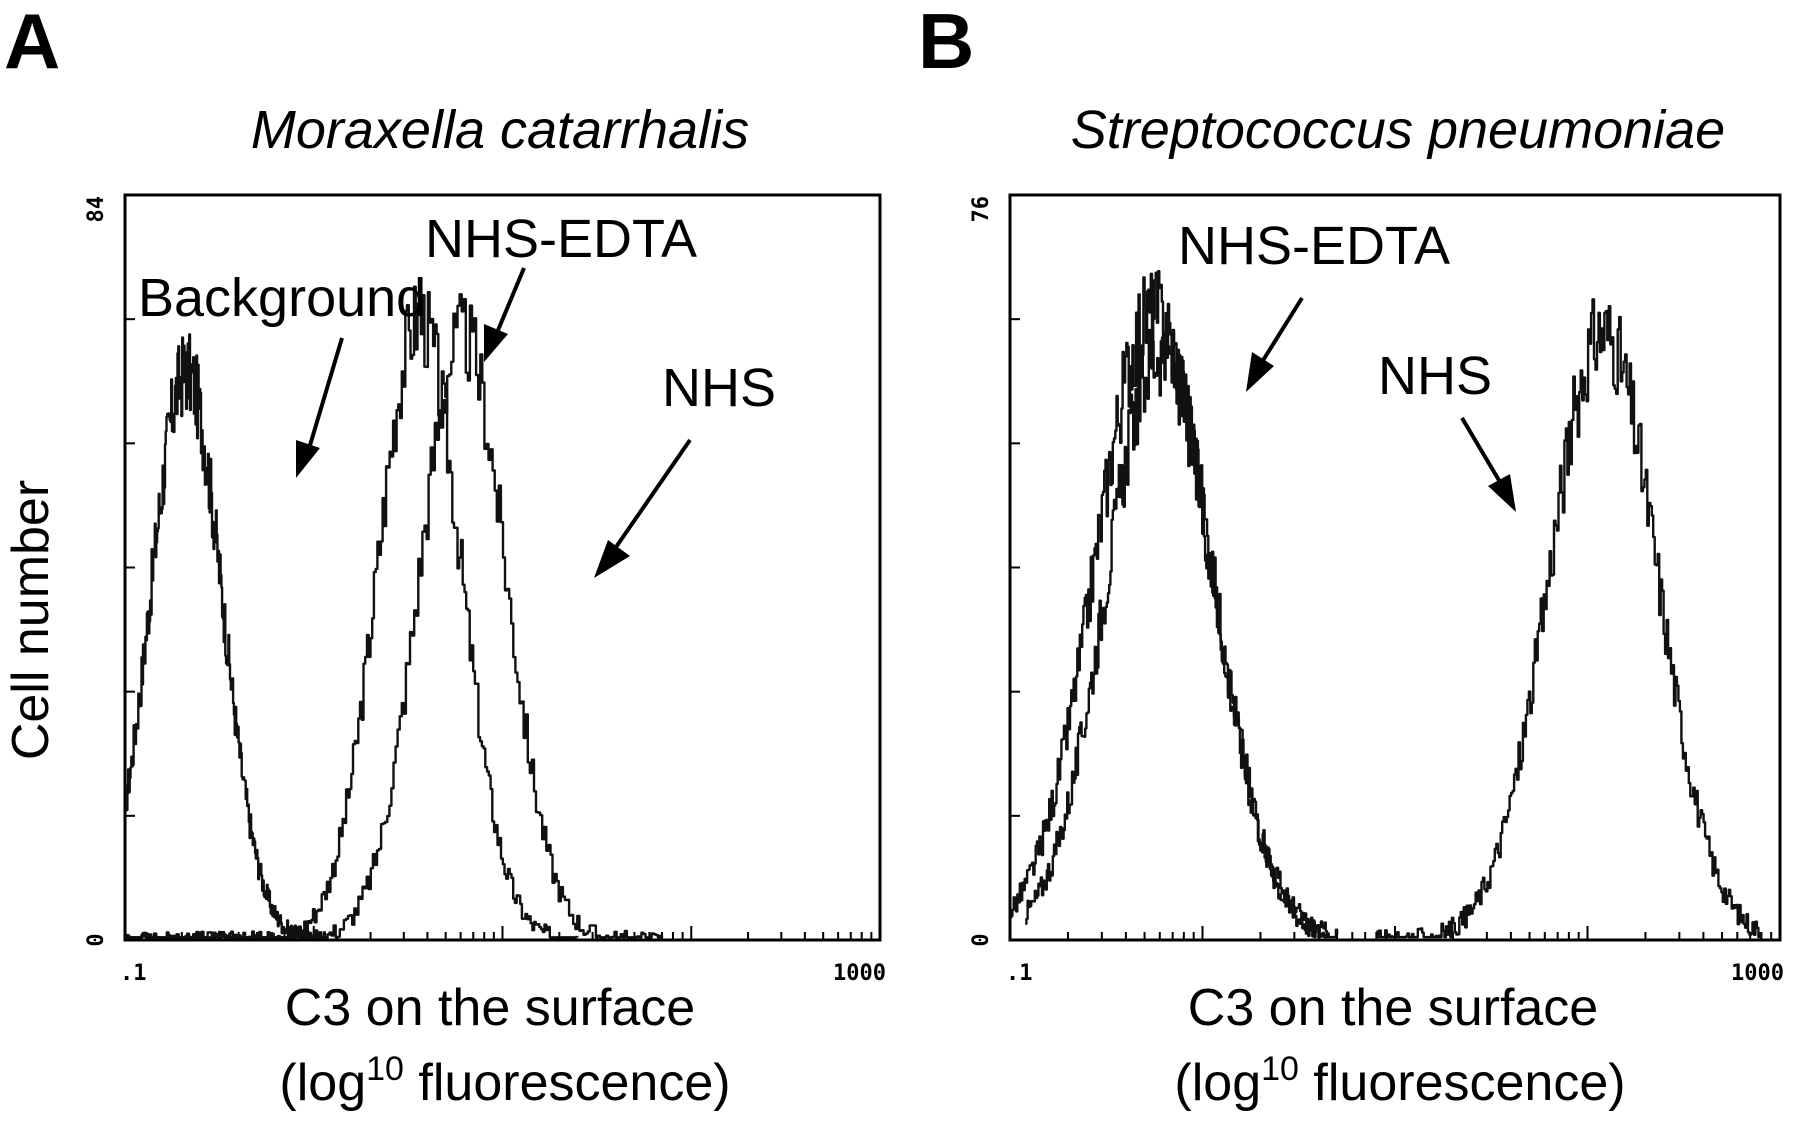 Image resolution: width=1800 pixels, height=1128 pixels. What do you see at coordinates (719, 388) in the screenshot?
I see `panel-a-label-nhs: NHS` at bounding box center [719, 388].